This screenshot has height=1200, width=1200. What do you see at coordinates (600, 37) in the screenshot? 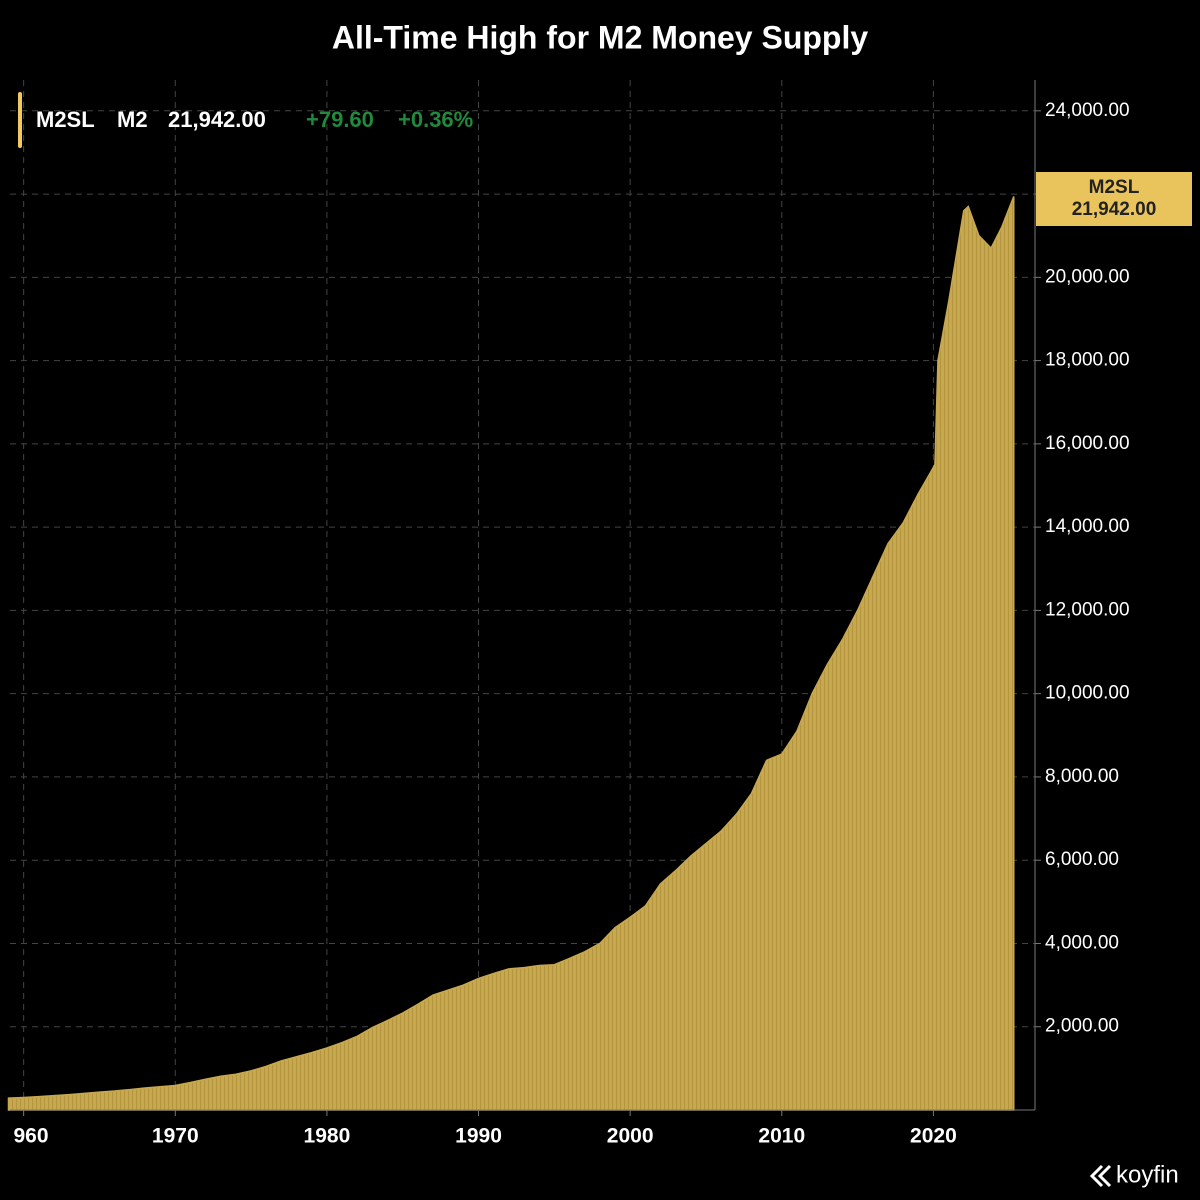
I see `chart-title: All-Time High for M2 Money Supply` at bounding box center [600, 37].